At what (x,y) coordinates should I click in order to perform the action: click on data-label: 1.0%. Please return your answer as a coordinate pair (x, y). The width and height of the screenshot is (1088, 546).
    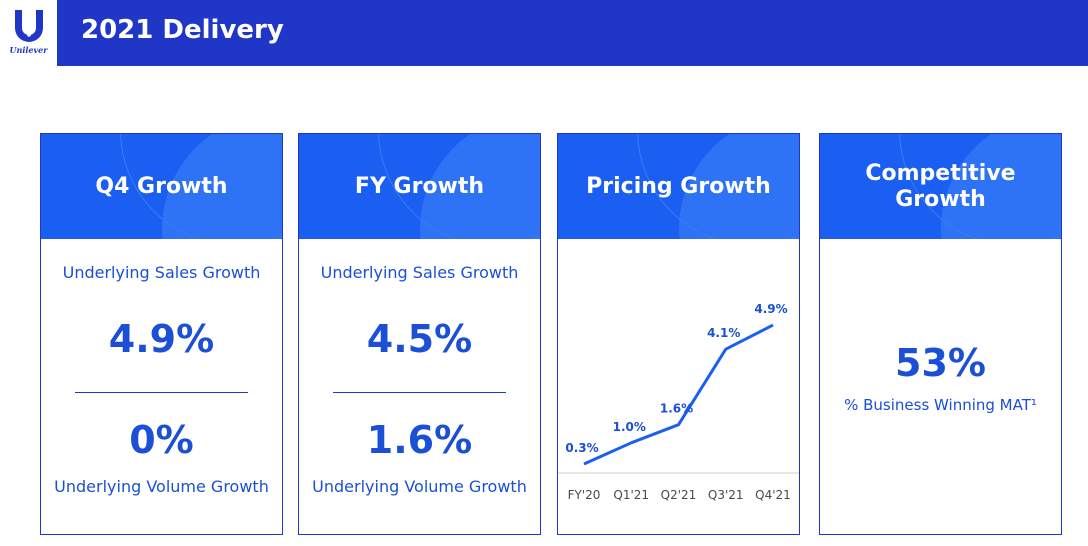
    Looking at the image, I should click on (629, 427).